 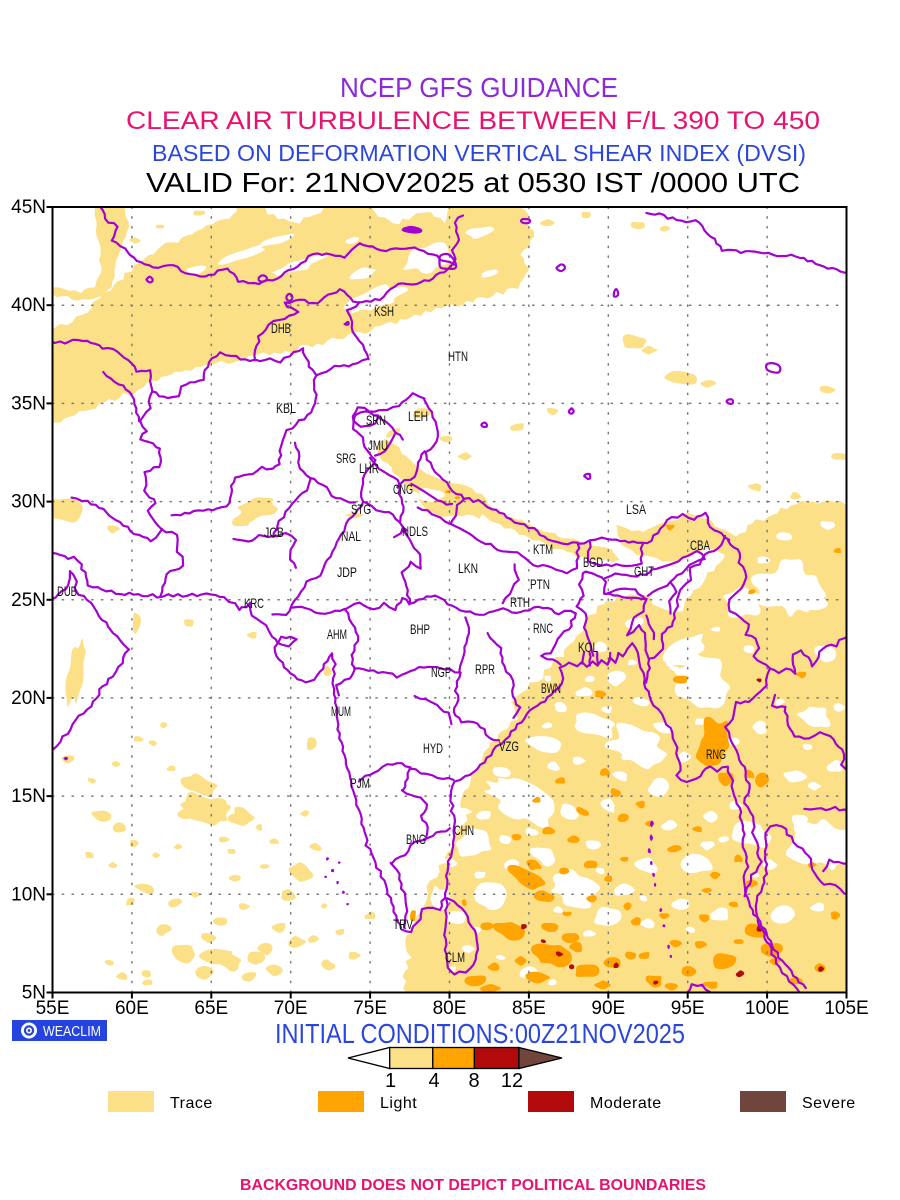 I want to click on svg-text: BHP, so click(x=420, y=629).